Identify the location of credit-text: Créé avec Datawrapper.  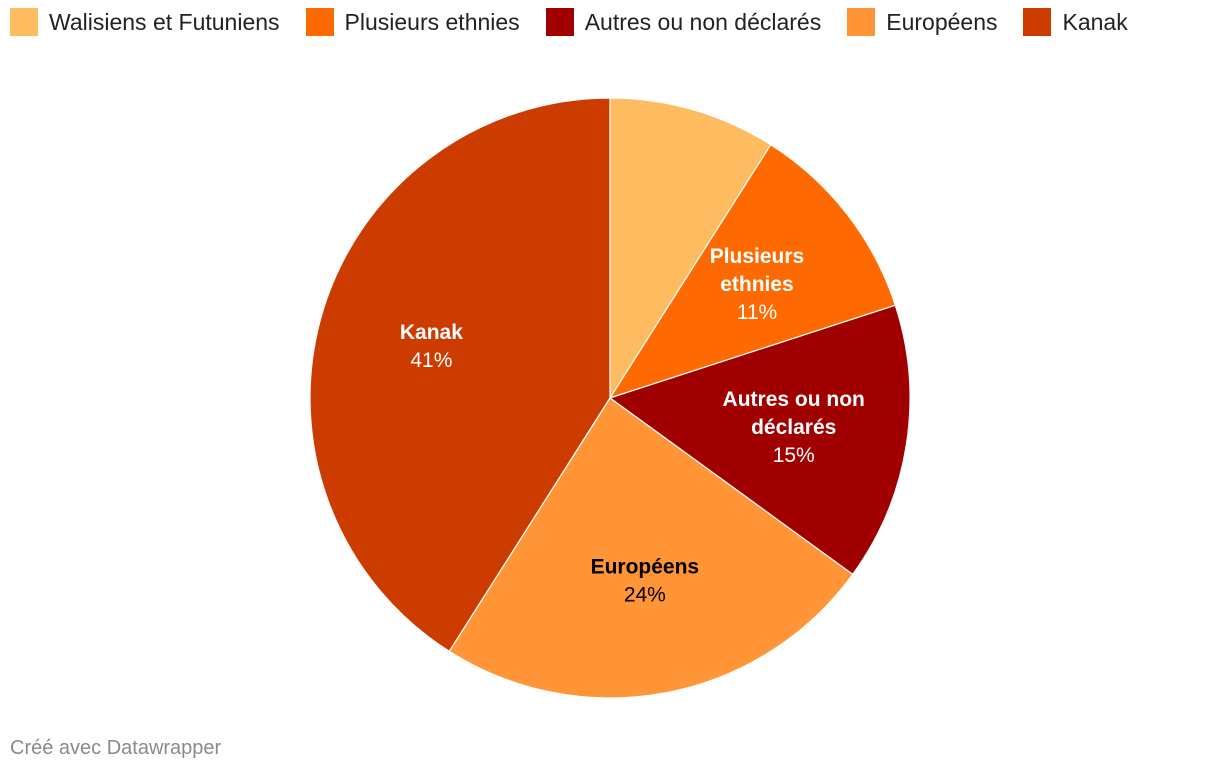
(116, 748).